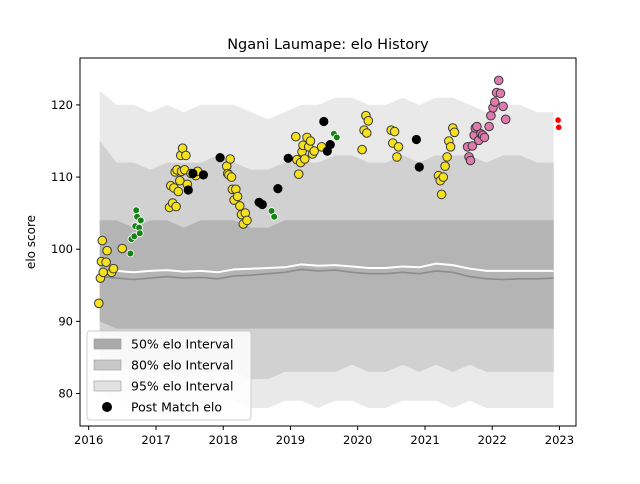  I want to click on x-tick-label-2023: 2023, so click(559, 440).